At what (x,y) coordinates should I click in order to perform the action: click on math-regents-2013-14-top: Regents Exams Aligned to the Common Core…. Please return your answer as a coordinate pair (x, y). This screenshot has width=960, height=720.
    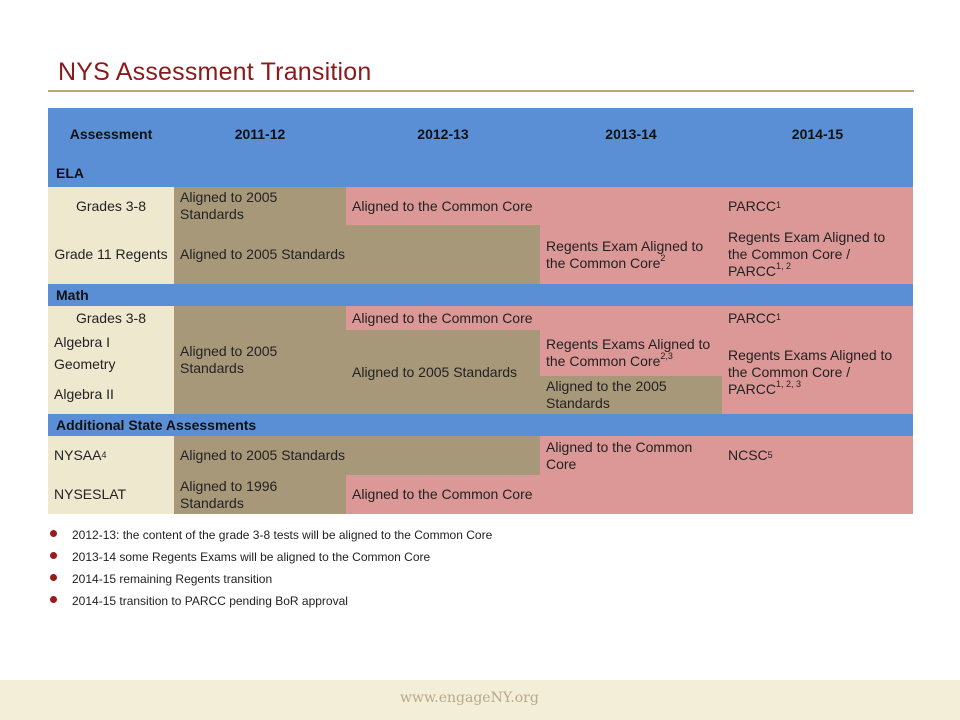
    Looking at the image, I should click on (631, 353).